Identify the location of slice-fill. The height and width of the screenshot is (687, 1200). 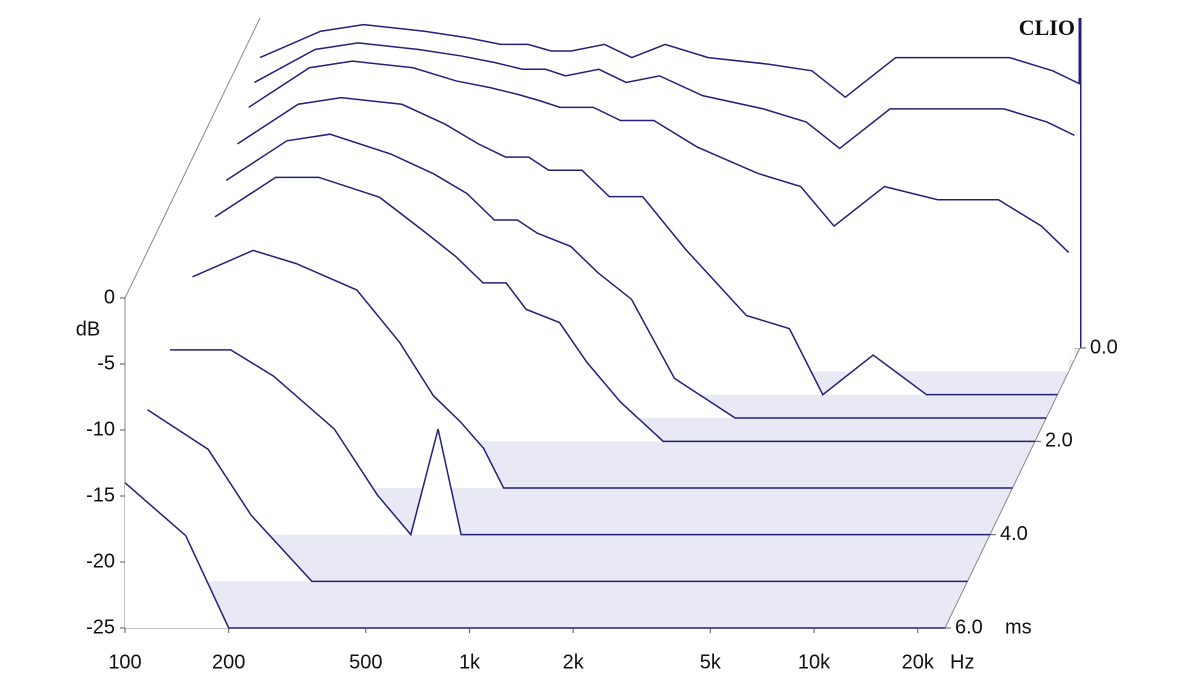
(535, 555).